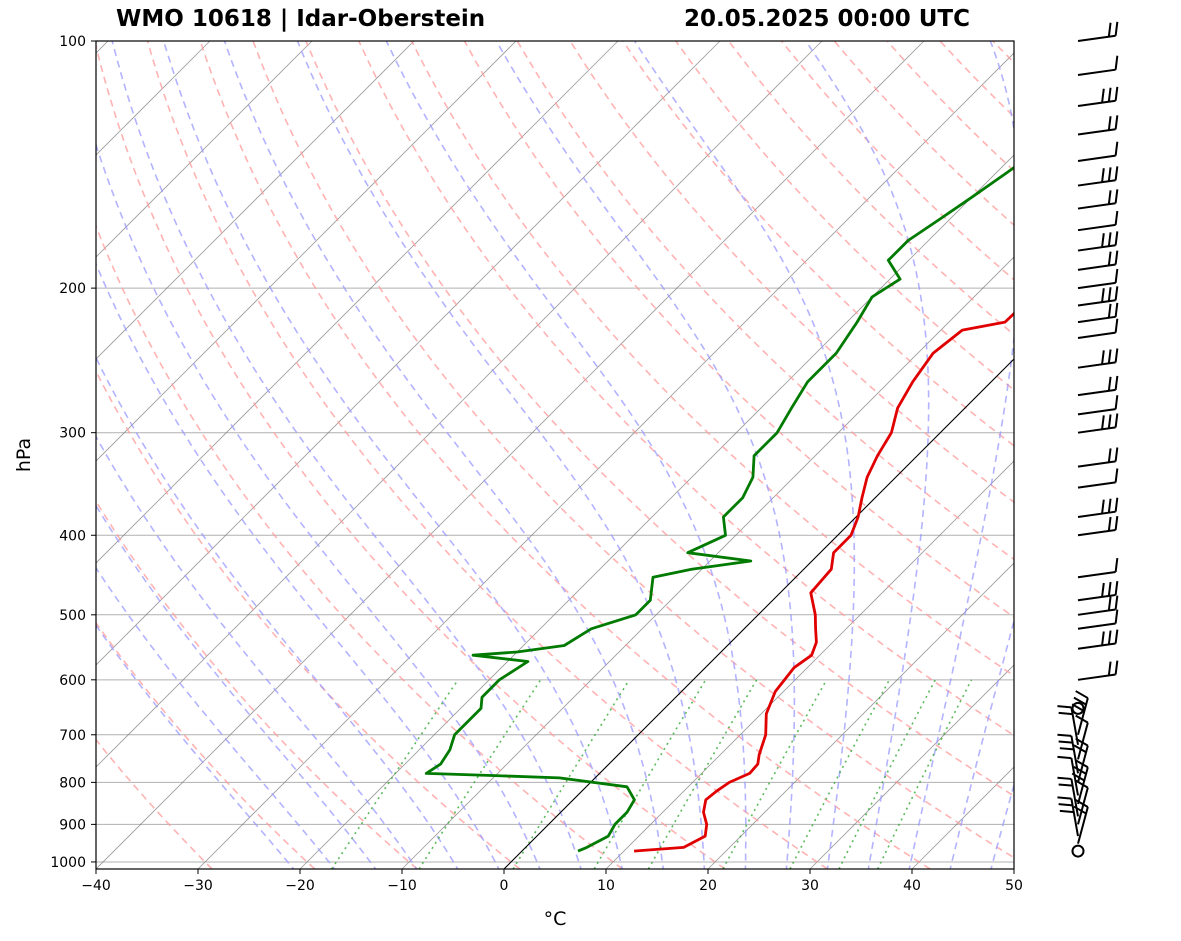 This screenshot has height=941, width=1181. Describe the element at coordinates (606, 886) in the screenshot. I see `x-tick-label: 10` at that location.